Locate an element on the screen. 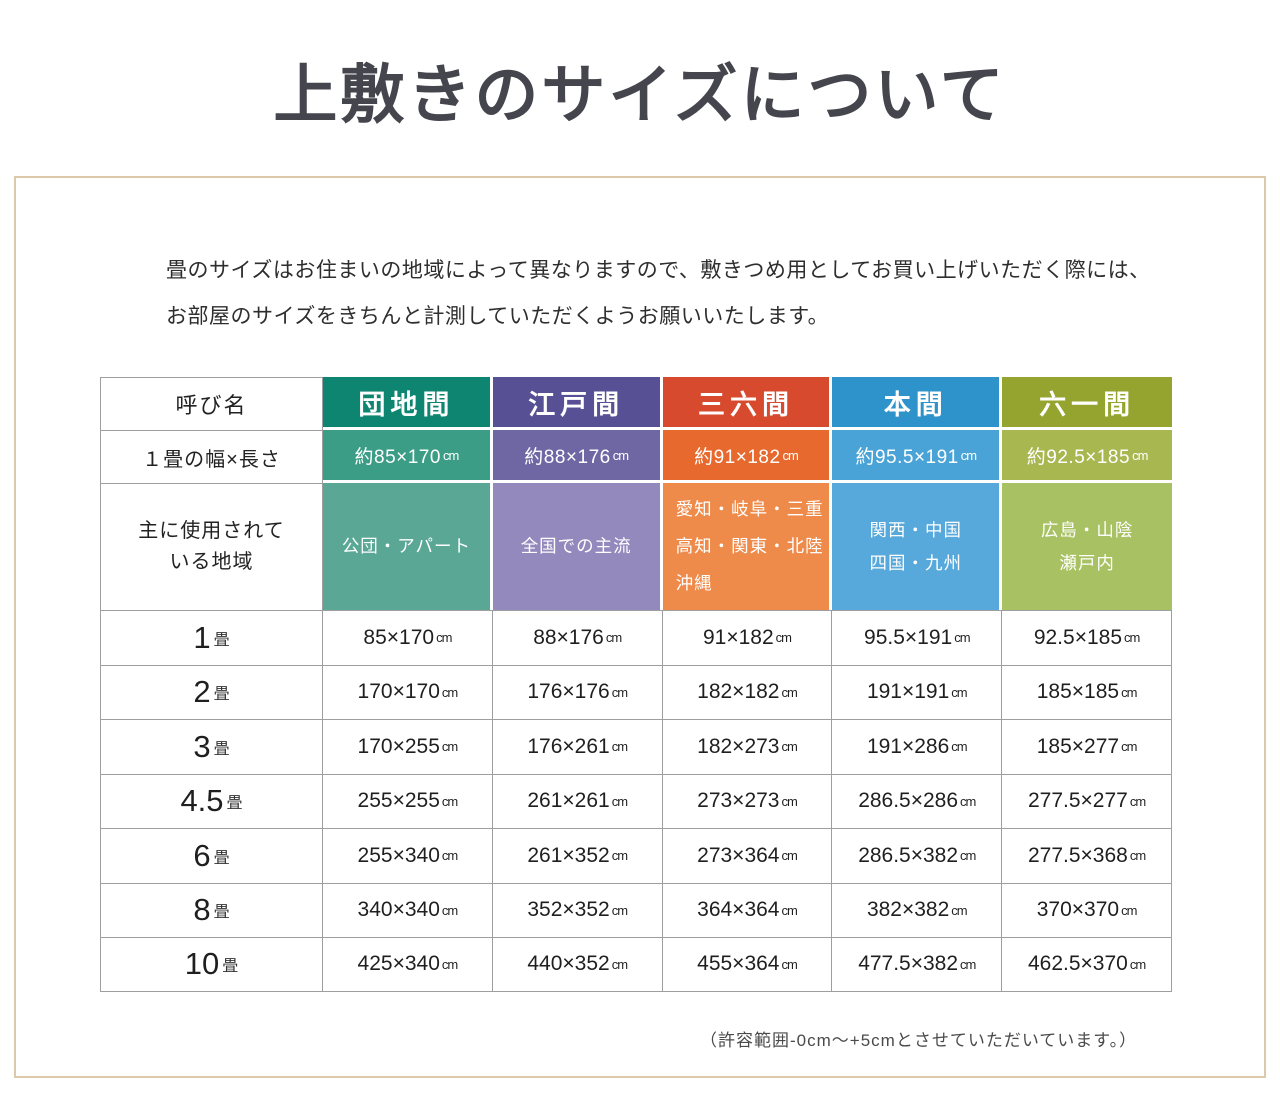  size-value-r3-c5: 185×277 cm is located at coordinates (1087, 746).